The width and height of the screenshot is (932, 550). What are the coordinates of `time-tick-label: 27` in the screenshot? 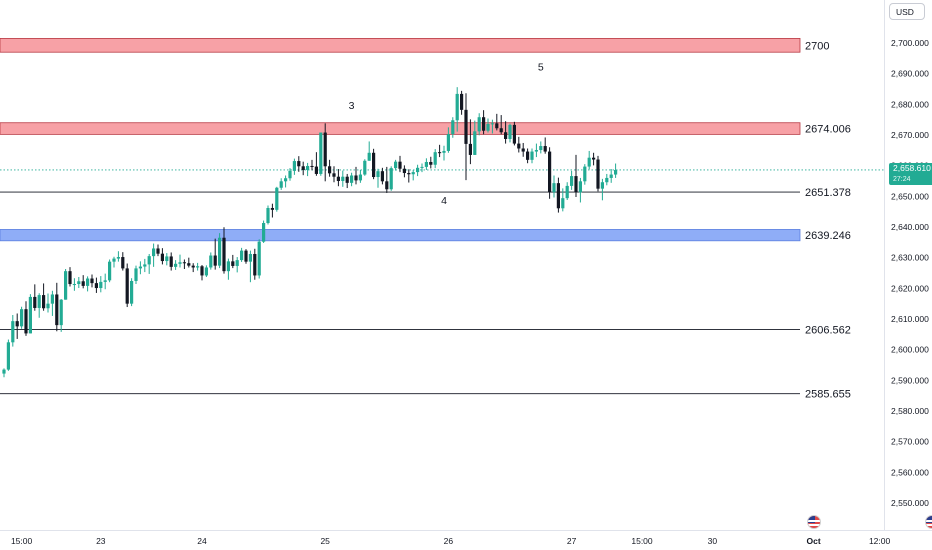 It's located at (572, 541).